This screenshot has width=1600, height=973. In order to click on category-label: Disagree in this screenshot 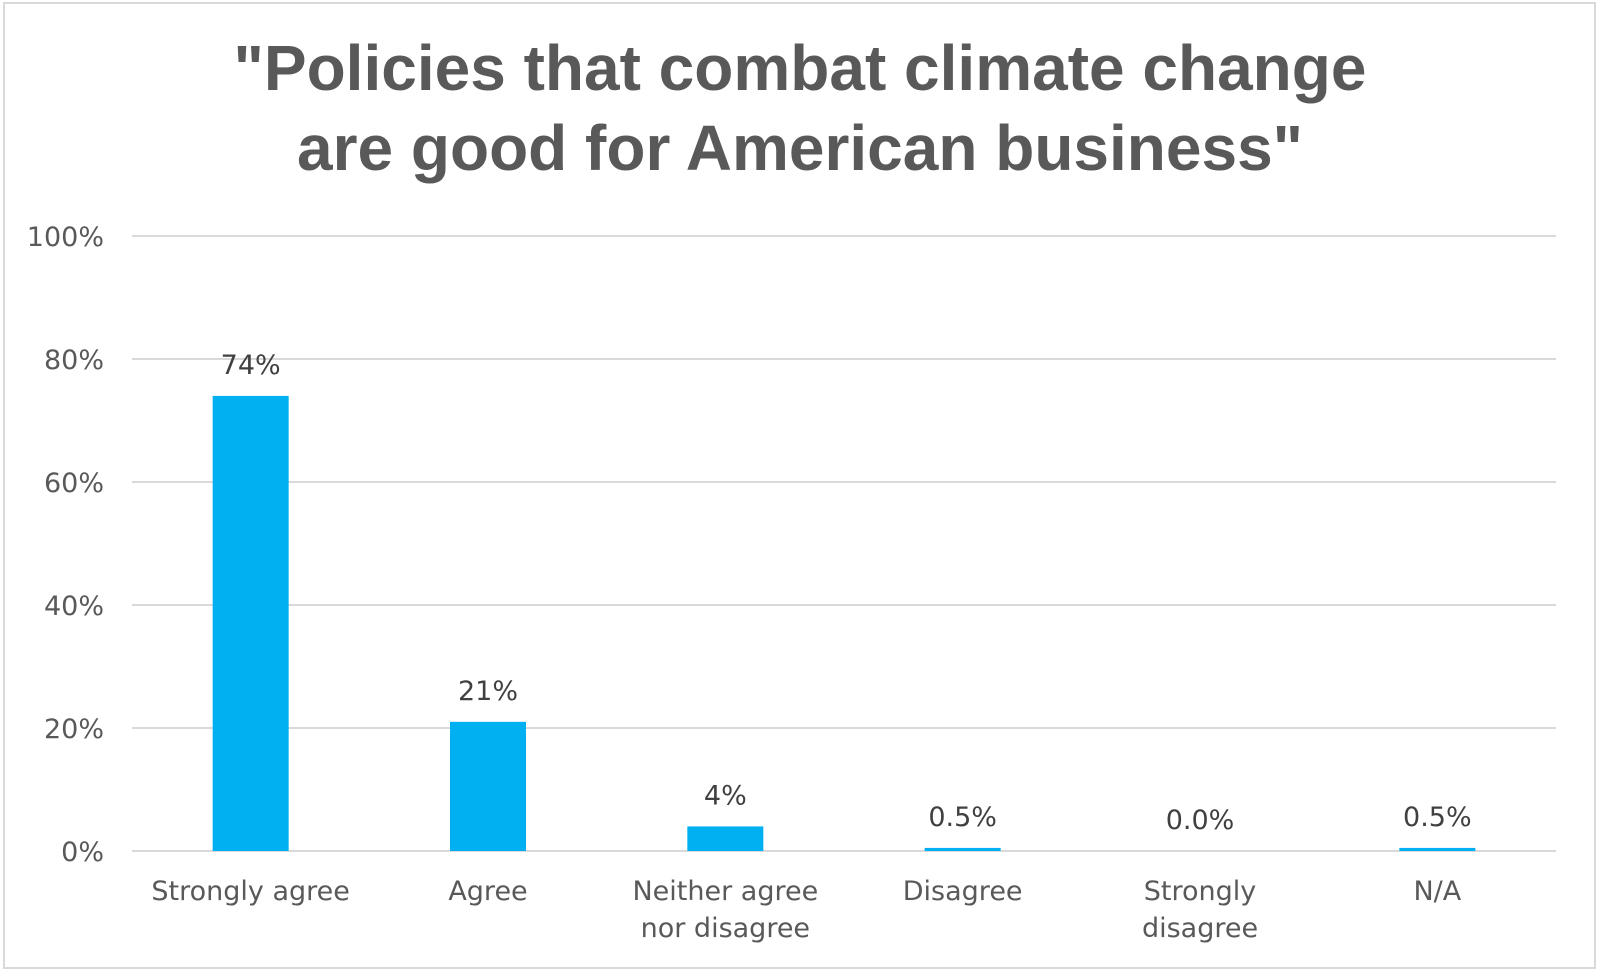, I will do `click(963, 891)`.